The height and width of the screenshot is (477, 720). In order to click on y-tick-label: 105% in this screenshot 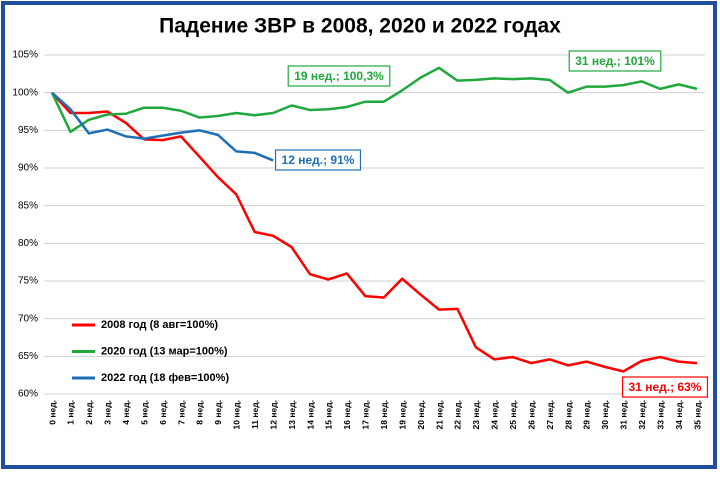, I will do `click(25, 55)`.